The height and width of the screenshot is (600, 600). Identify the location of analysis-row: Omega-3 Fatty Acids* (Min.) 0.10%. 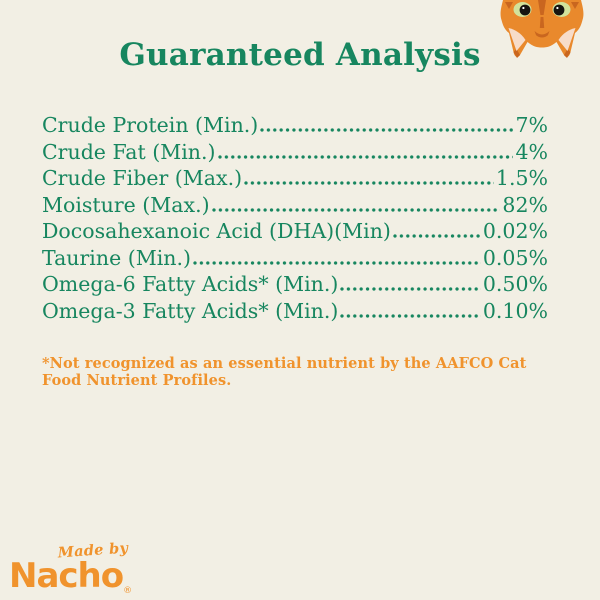
(295, 312).